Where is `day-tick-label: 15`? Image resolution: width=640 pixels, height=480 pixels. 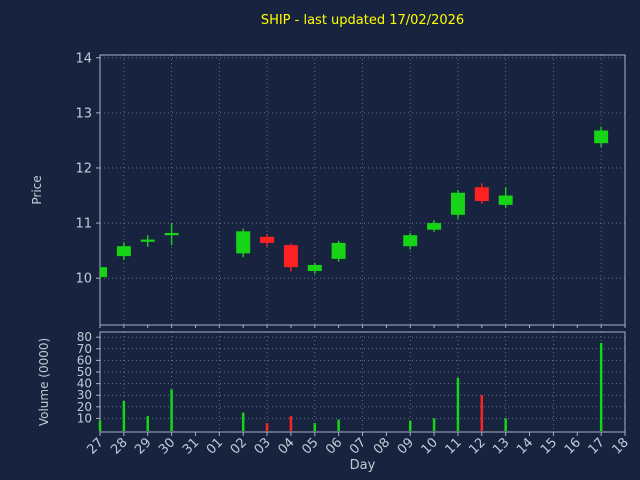 day-tick-label: 15 is located at coordinates (549, 446).